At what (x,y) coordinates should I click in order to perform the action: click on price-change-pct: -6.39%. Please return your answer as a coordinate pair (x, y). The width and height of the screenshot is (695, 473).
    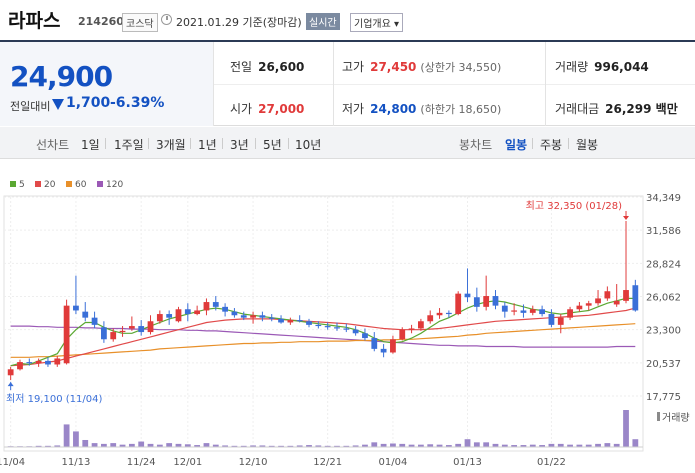
    Looking at the image, I should click on (137, 103).